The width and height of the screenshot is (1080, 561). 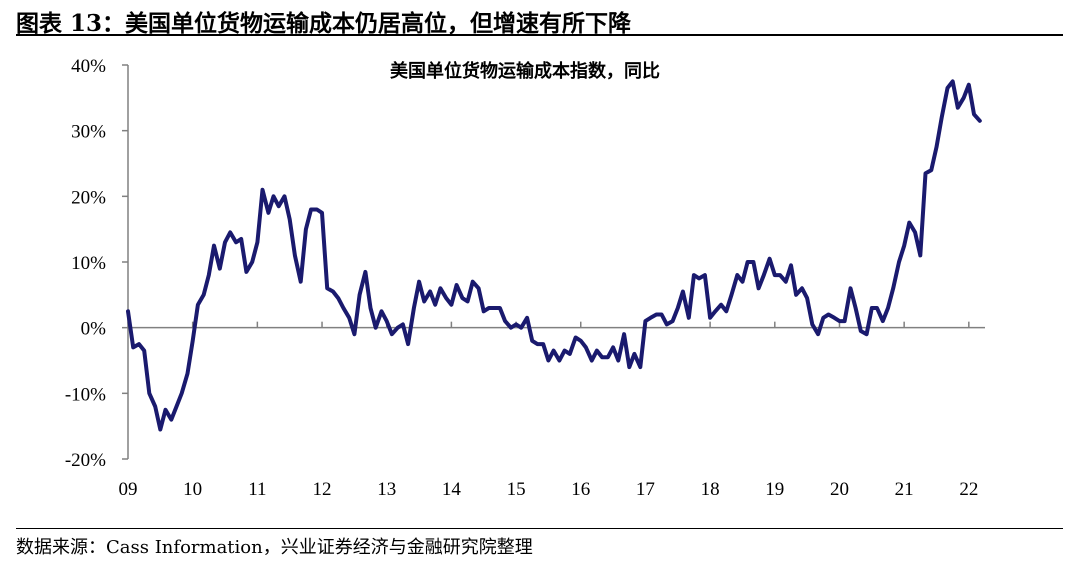 I want to click on title-rule, so click(x=539, y=35).